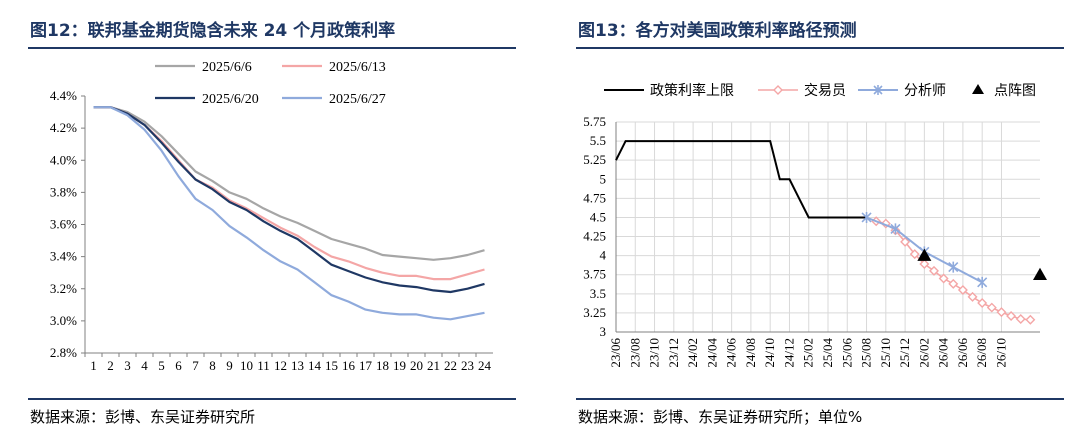  Describe the element at coordinates (349, 365) in the screenshot. I see `x-tick-label: 16` at that location.